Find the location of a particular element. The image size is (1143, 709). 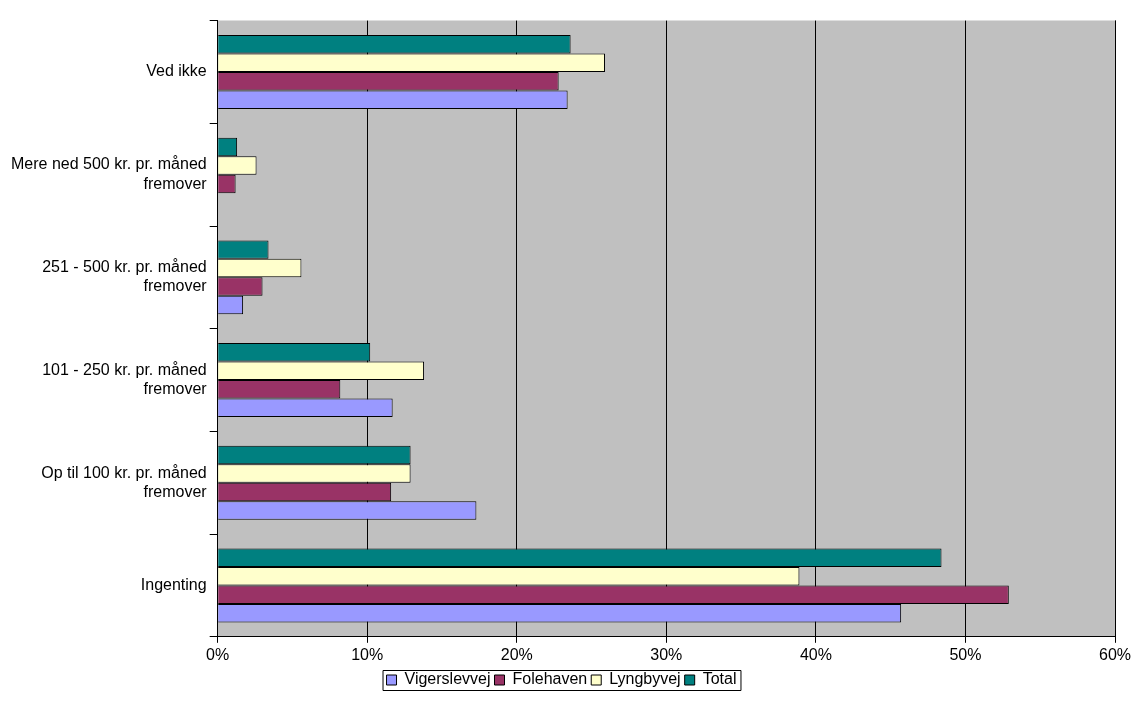

x-tick-label: 20% is located at coordinates (516, 654).